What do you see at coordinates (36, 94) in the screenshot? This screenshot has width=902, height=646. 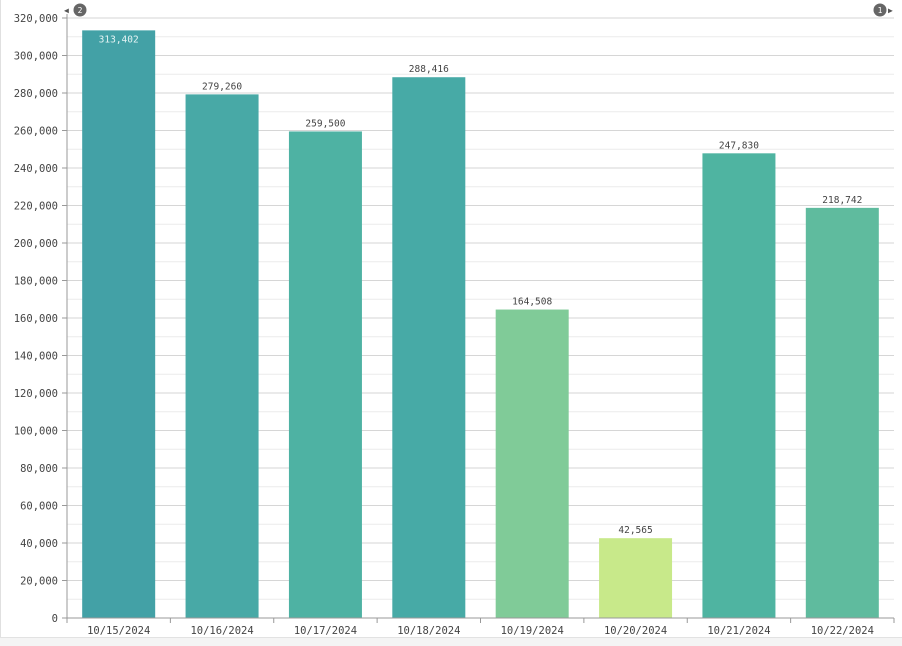 I see `y-tick-label: 280,000` at bounding box center [36, 94].